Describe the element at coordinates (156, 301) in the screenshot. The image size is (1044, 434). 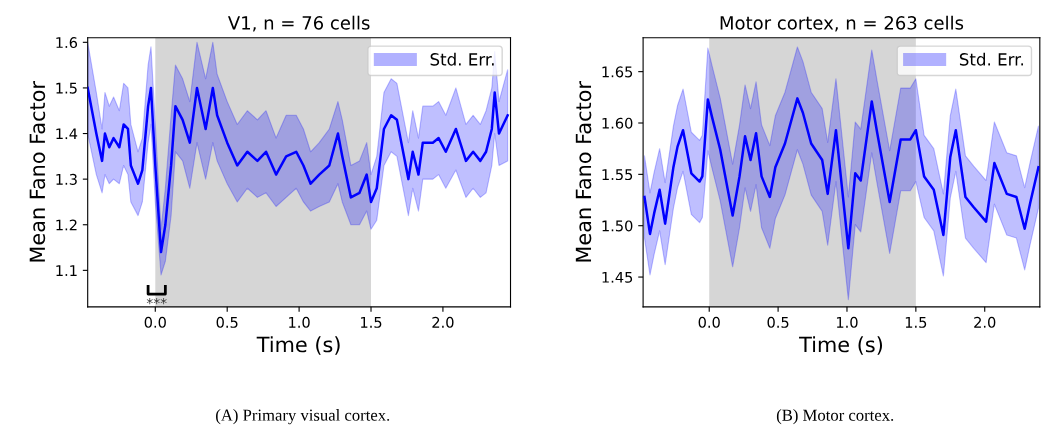
I see `annotation: ***` at that location.